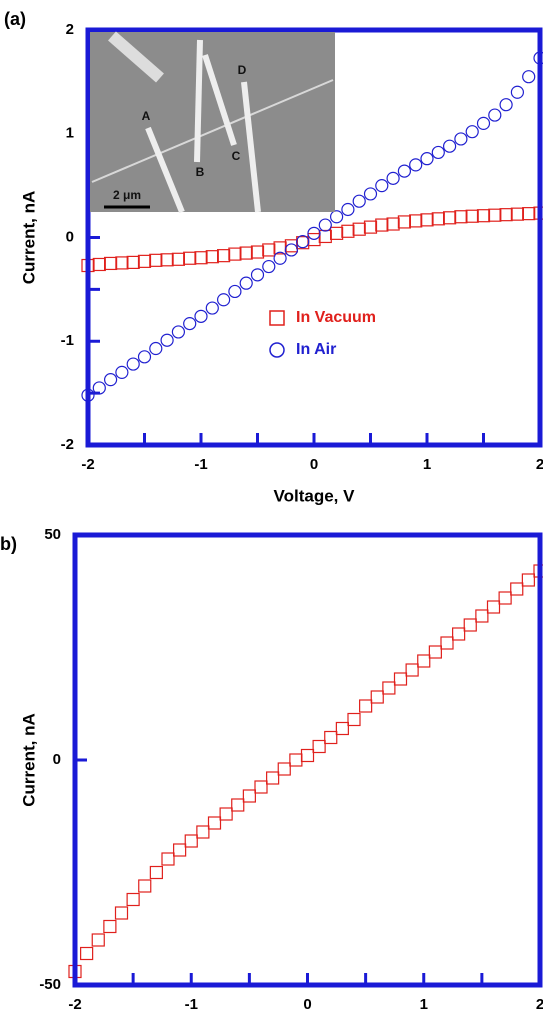 The width and height of the screenshot is (543, 1025). Describe the element at coordinates (28, 238) in the screenshot. I see `y-axis-label: Current, nA` at that location.